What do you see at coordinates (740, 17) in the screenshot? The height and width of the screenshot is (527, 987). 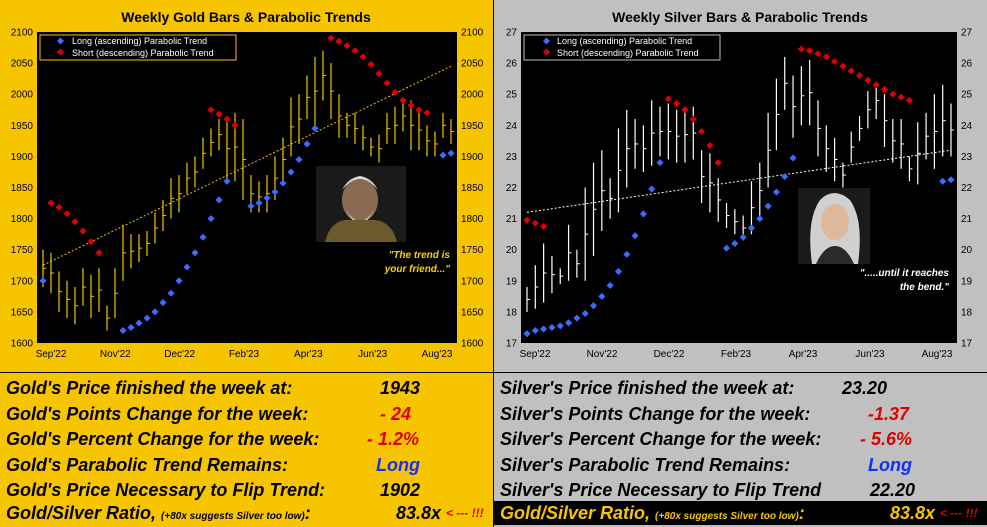 I see `silver-chart-title: Weekly Silver Bars & Parabolic Trends` at bounding box center [740, 17].